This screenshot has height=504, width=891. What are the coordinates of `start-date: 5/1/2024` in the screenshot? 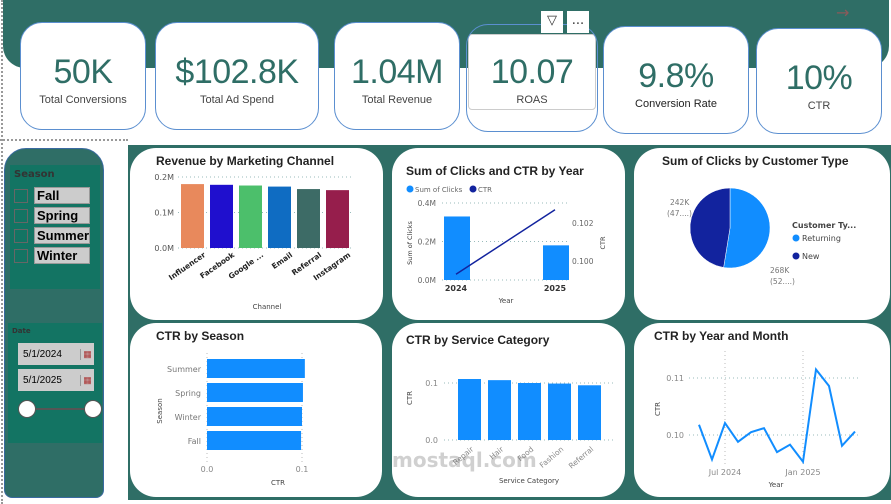 It's located at (42, 354).